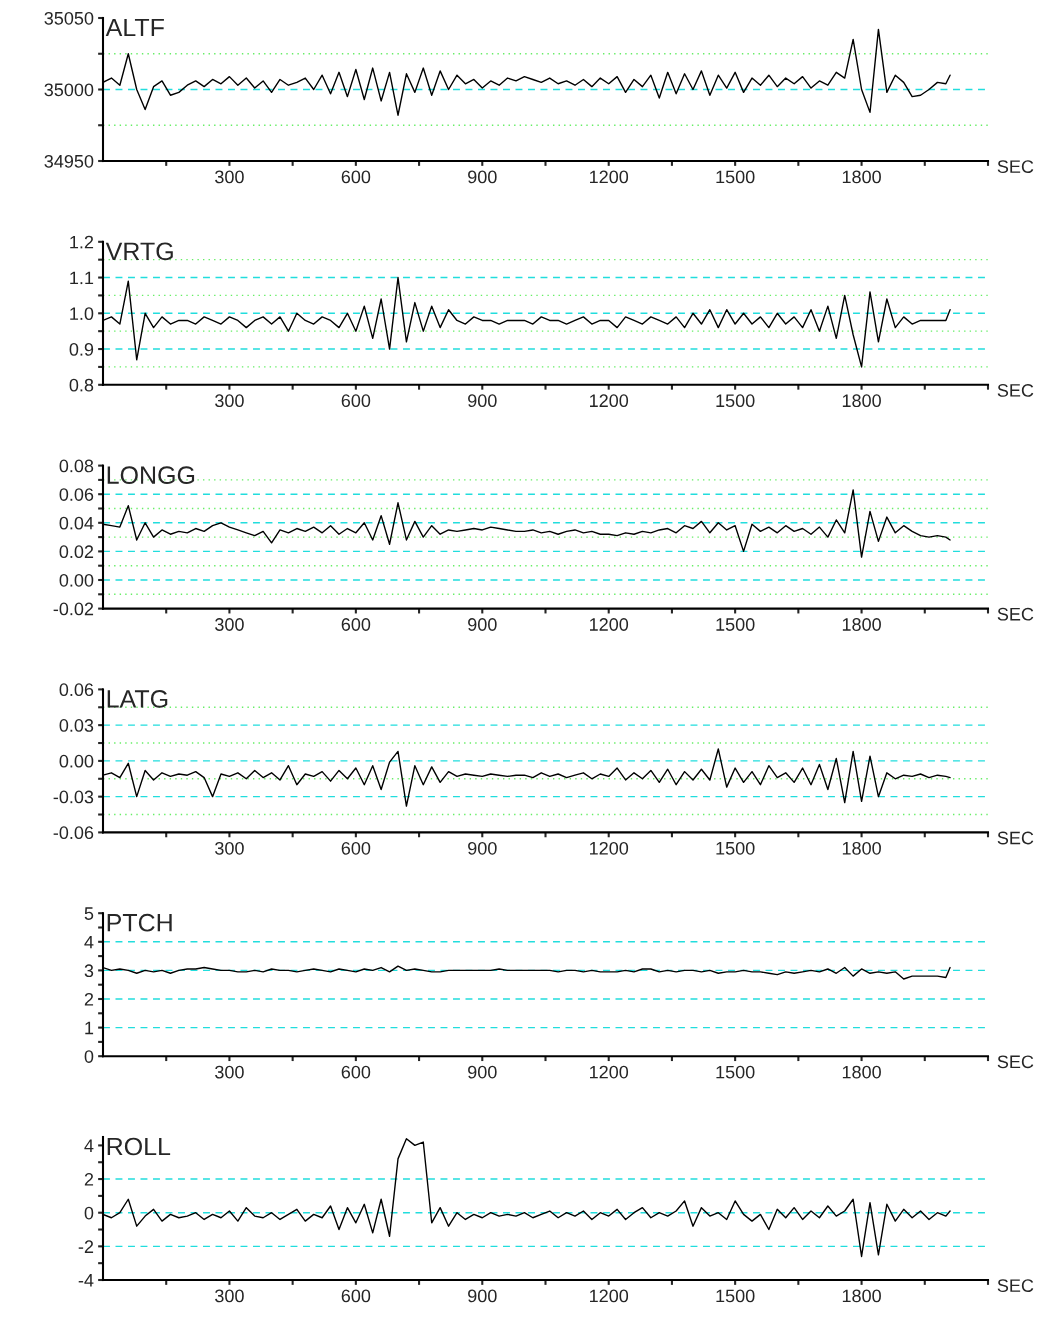  What do you see at coordinates (82, 242) in the screenshot?
I see `y-tick-label: 1.2` at bounding box center [82, 242].